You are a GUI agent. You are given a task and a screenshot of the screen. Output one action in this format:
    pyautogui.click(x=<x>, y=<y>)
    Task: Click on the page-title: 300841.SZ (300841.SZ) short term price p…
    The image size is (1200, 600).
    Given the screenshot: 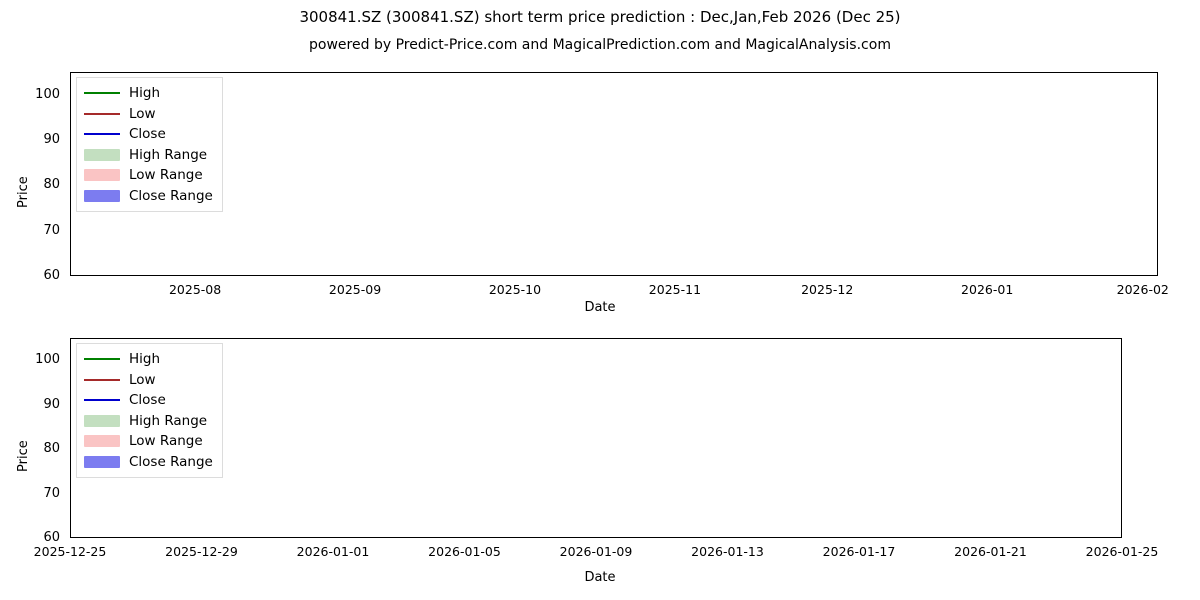 What is the action you would take?
    pyautogui.click(x=600, y=17)
    